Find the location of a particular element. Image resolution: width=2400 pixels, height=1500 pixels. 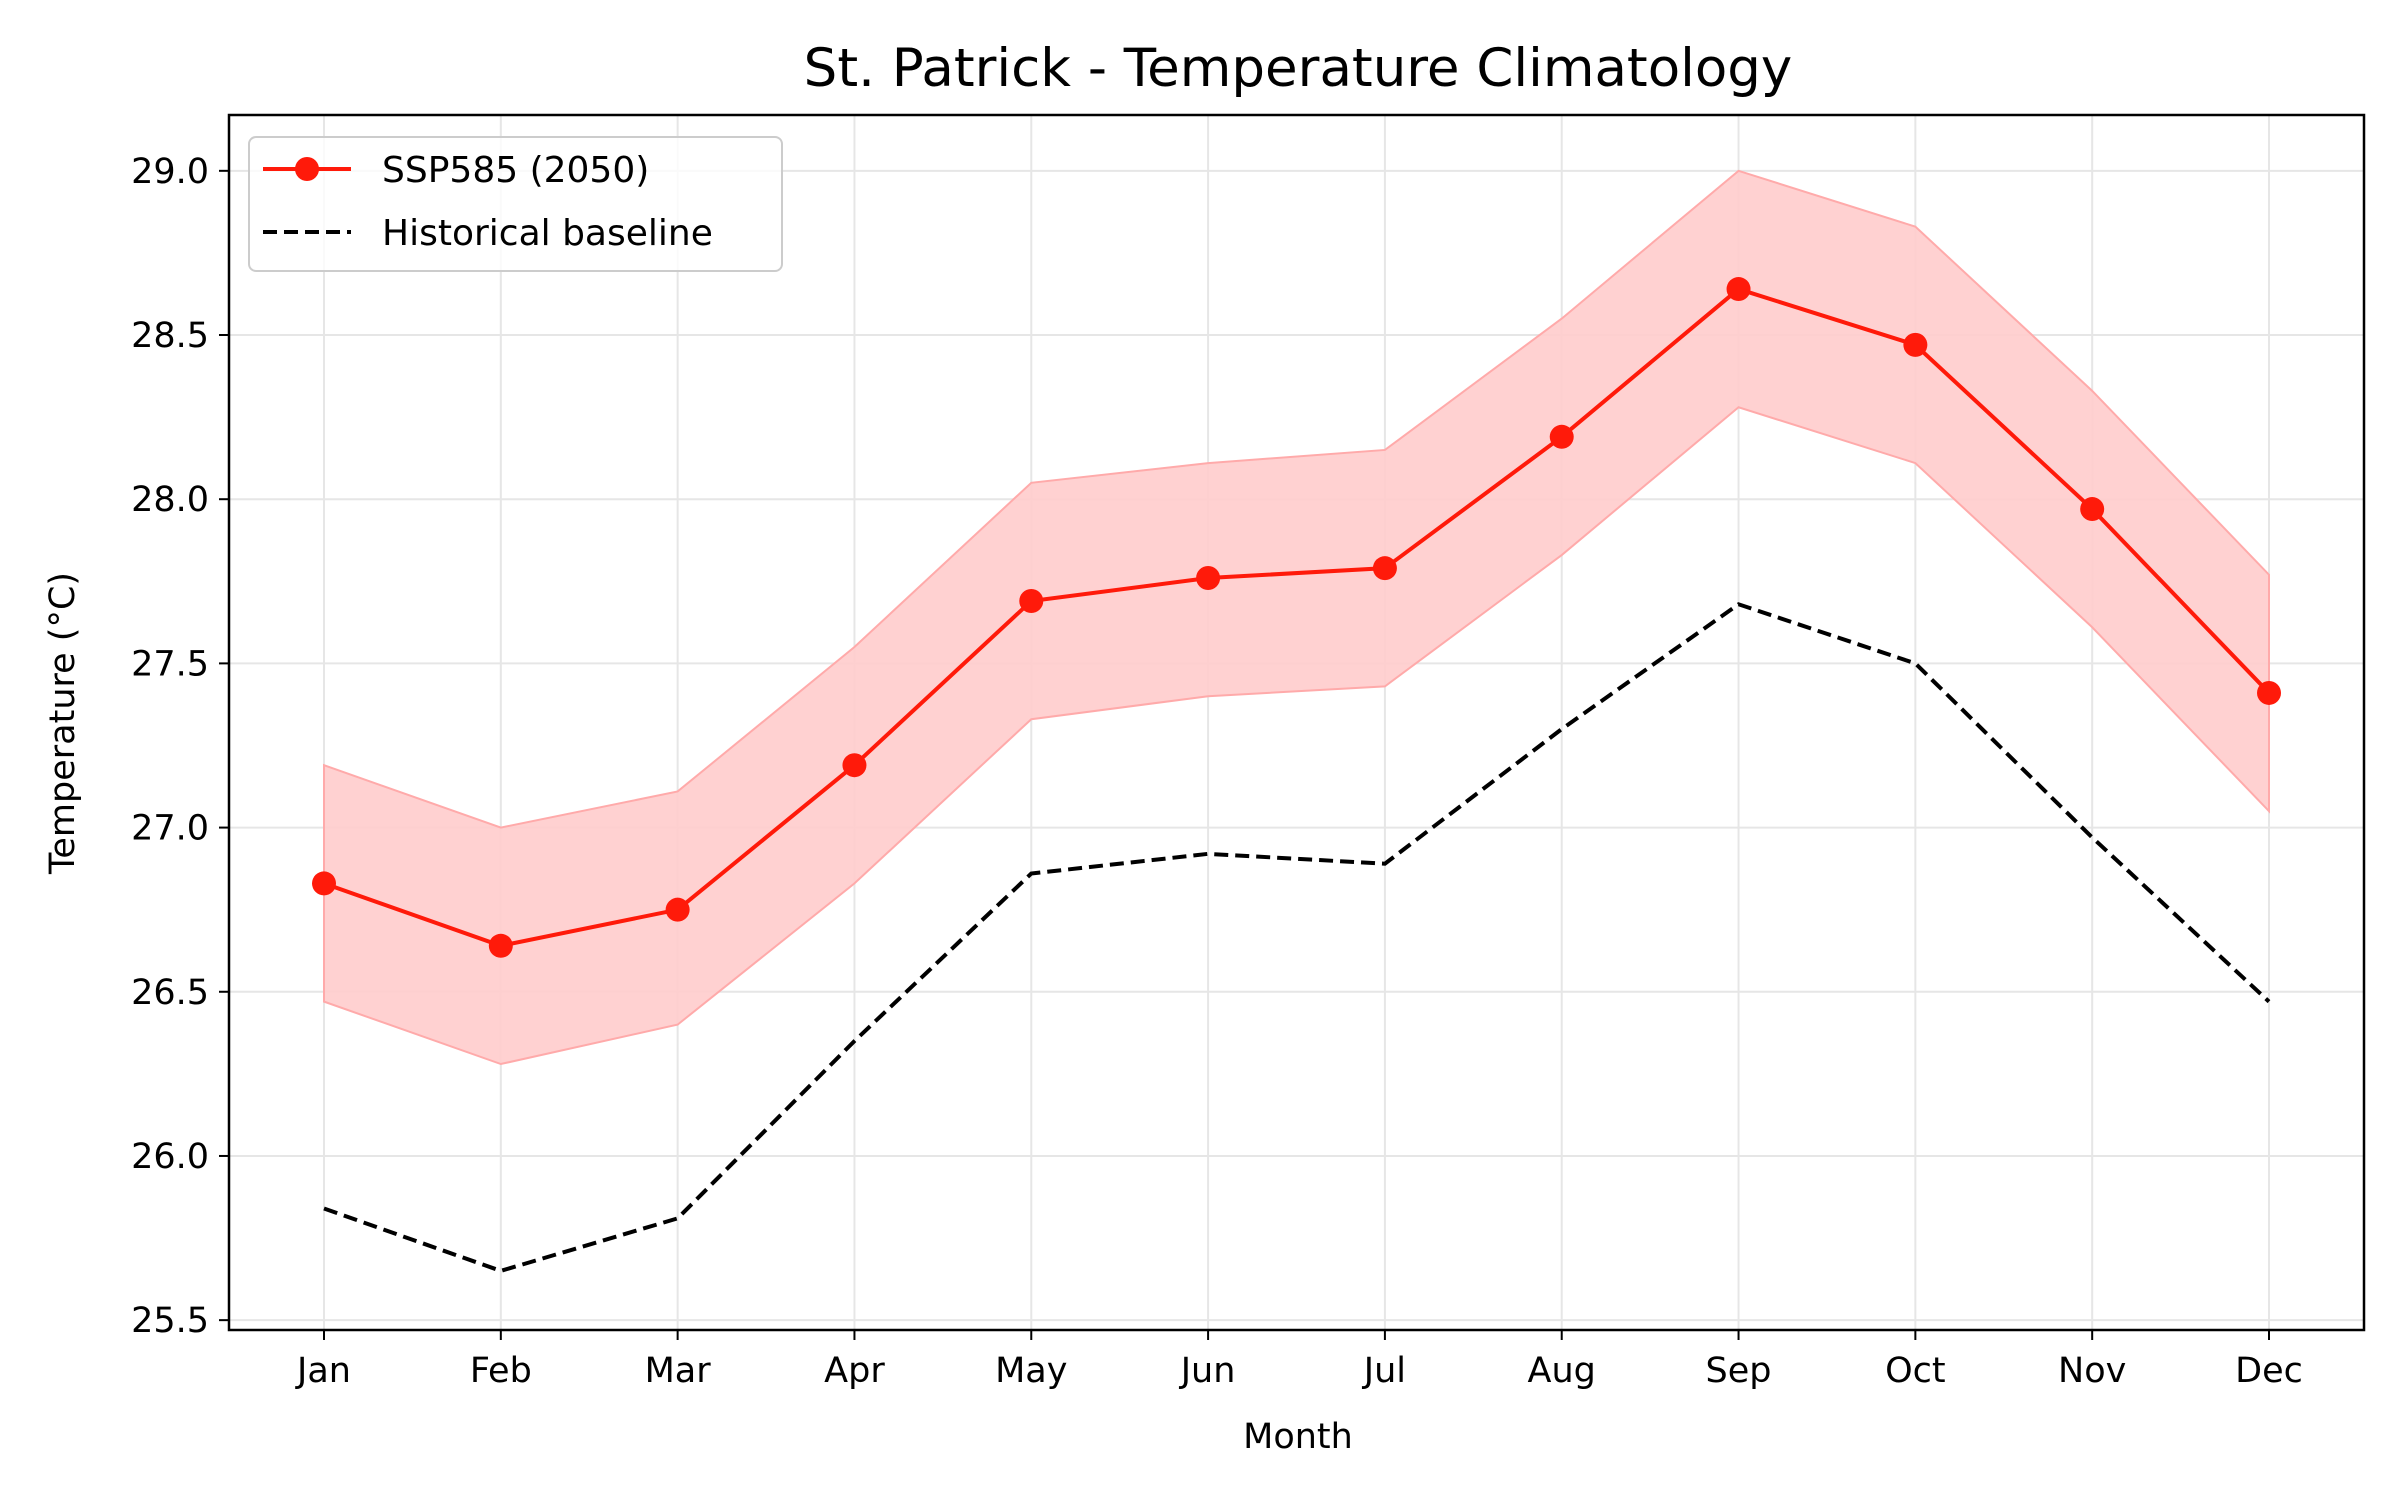

y-tick-label: 28.5 is located at coordinates (170, 336).